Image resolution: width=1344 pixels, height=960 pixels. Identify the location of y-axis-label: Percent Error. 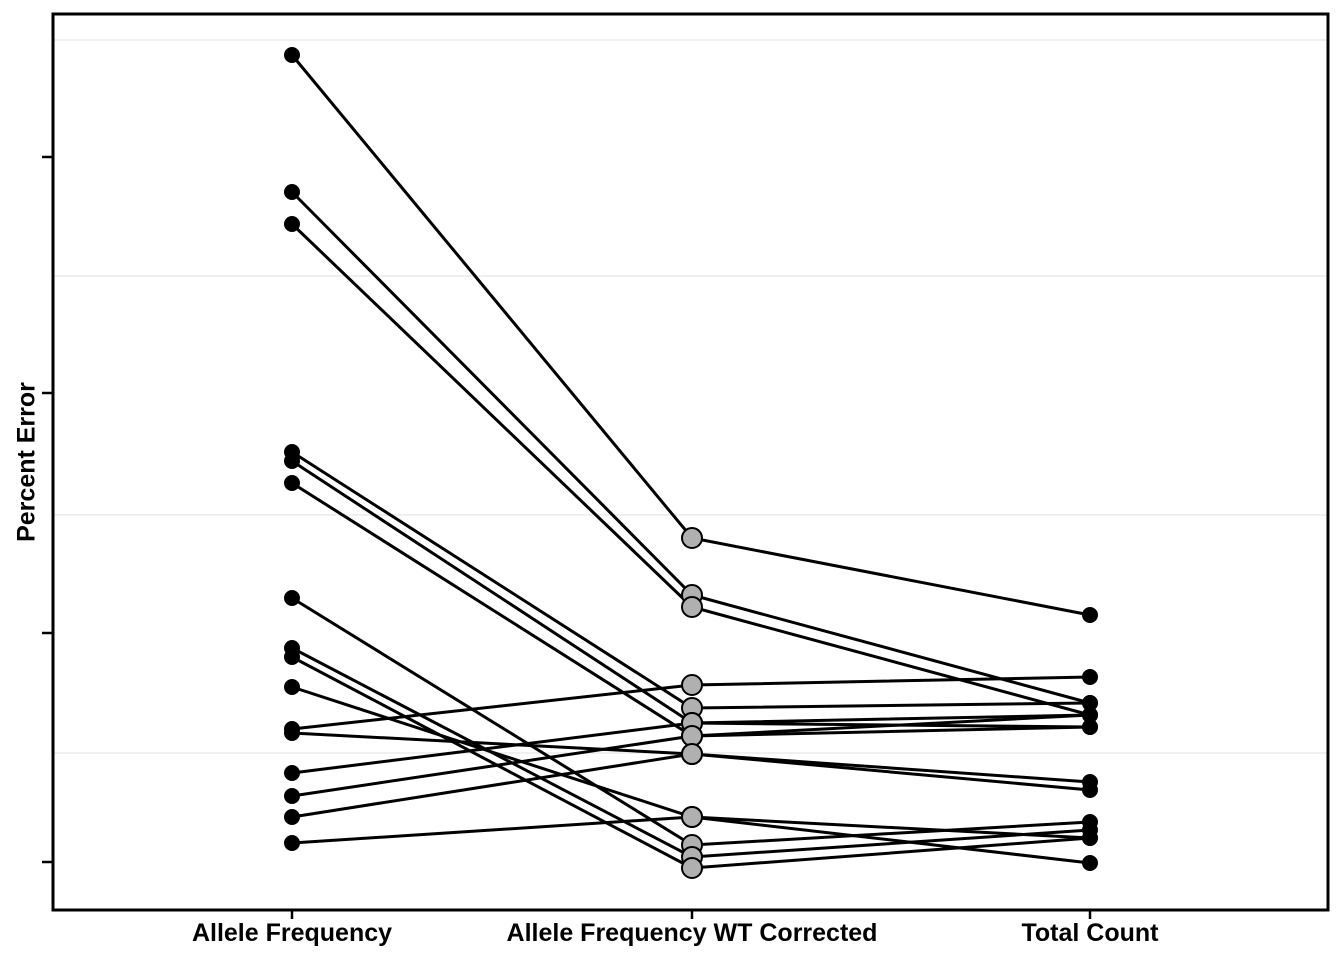
(26, 462).